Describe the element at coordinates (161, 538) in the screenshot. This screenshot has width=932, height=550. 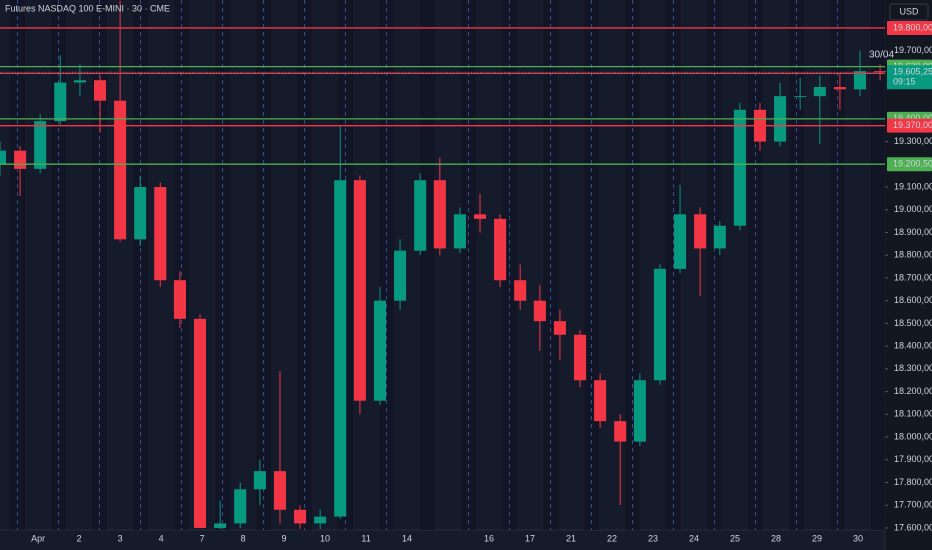
I see `x-tick-label: 4` at that location.